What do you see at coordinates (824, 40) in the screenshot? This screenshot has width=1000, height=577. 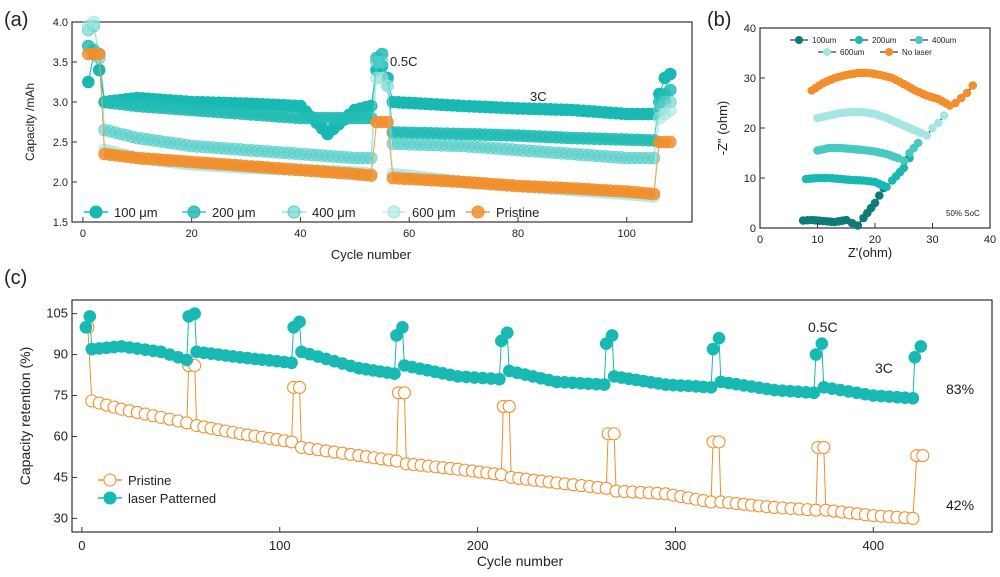 I see `legend-label: 100um` at bounding box center [824, 40].